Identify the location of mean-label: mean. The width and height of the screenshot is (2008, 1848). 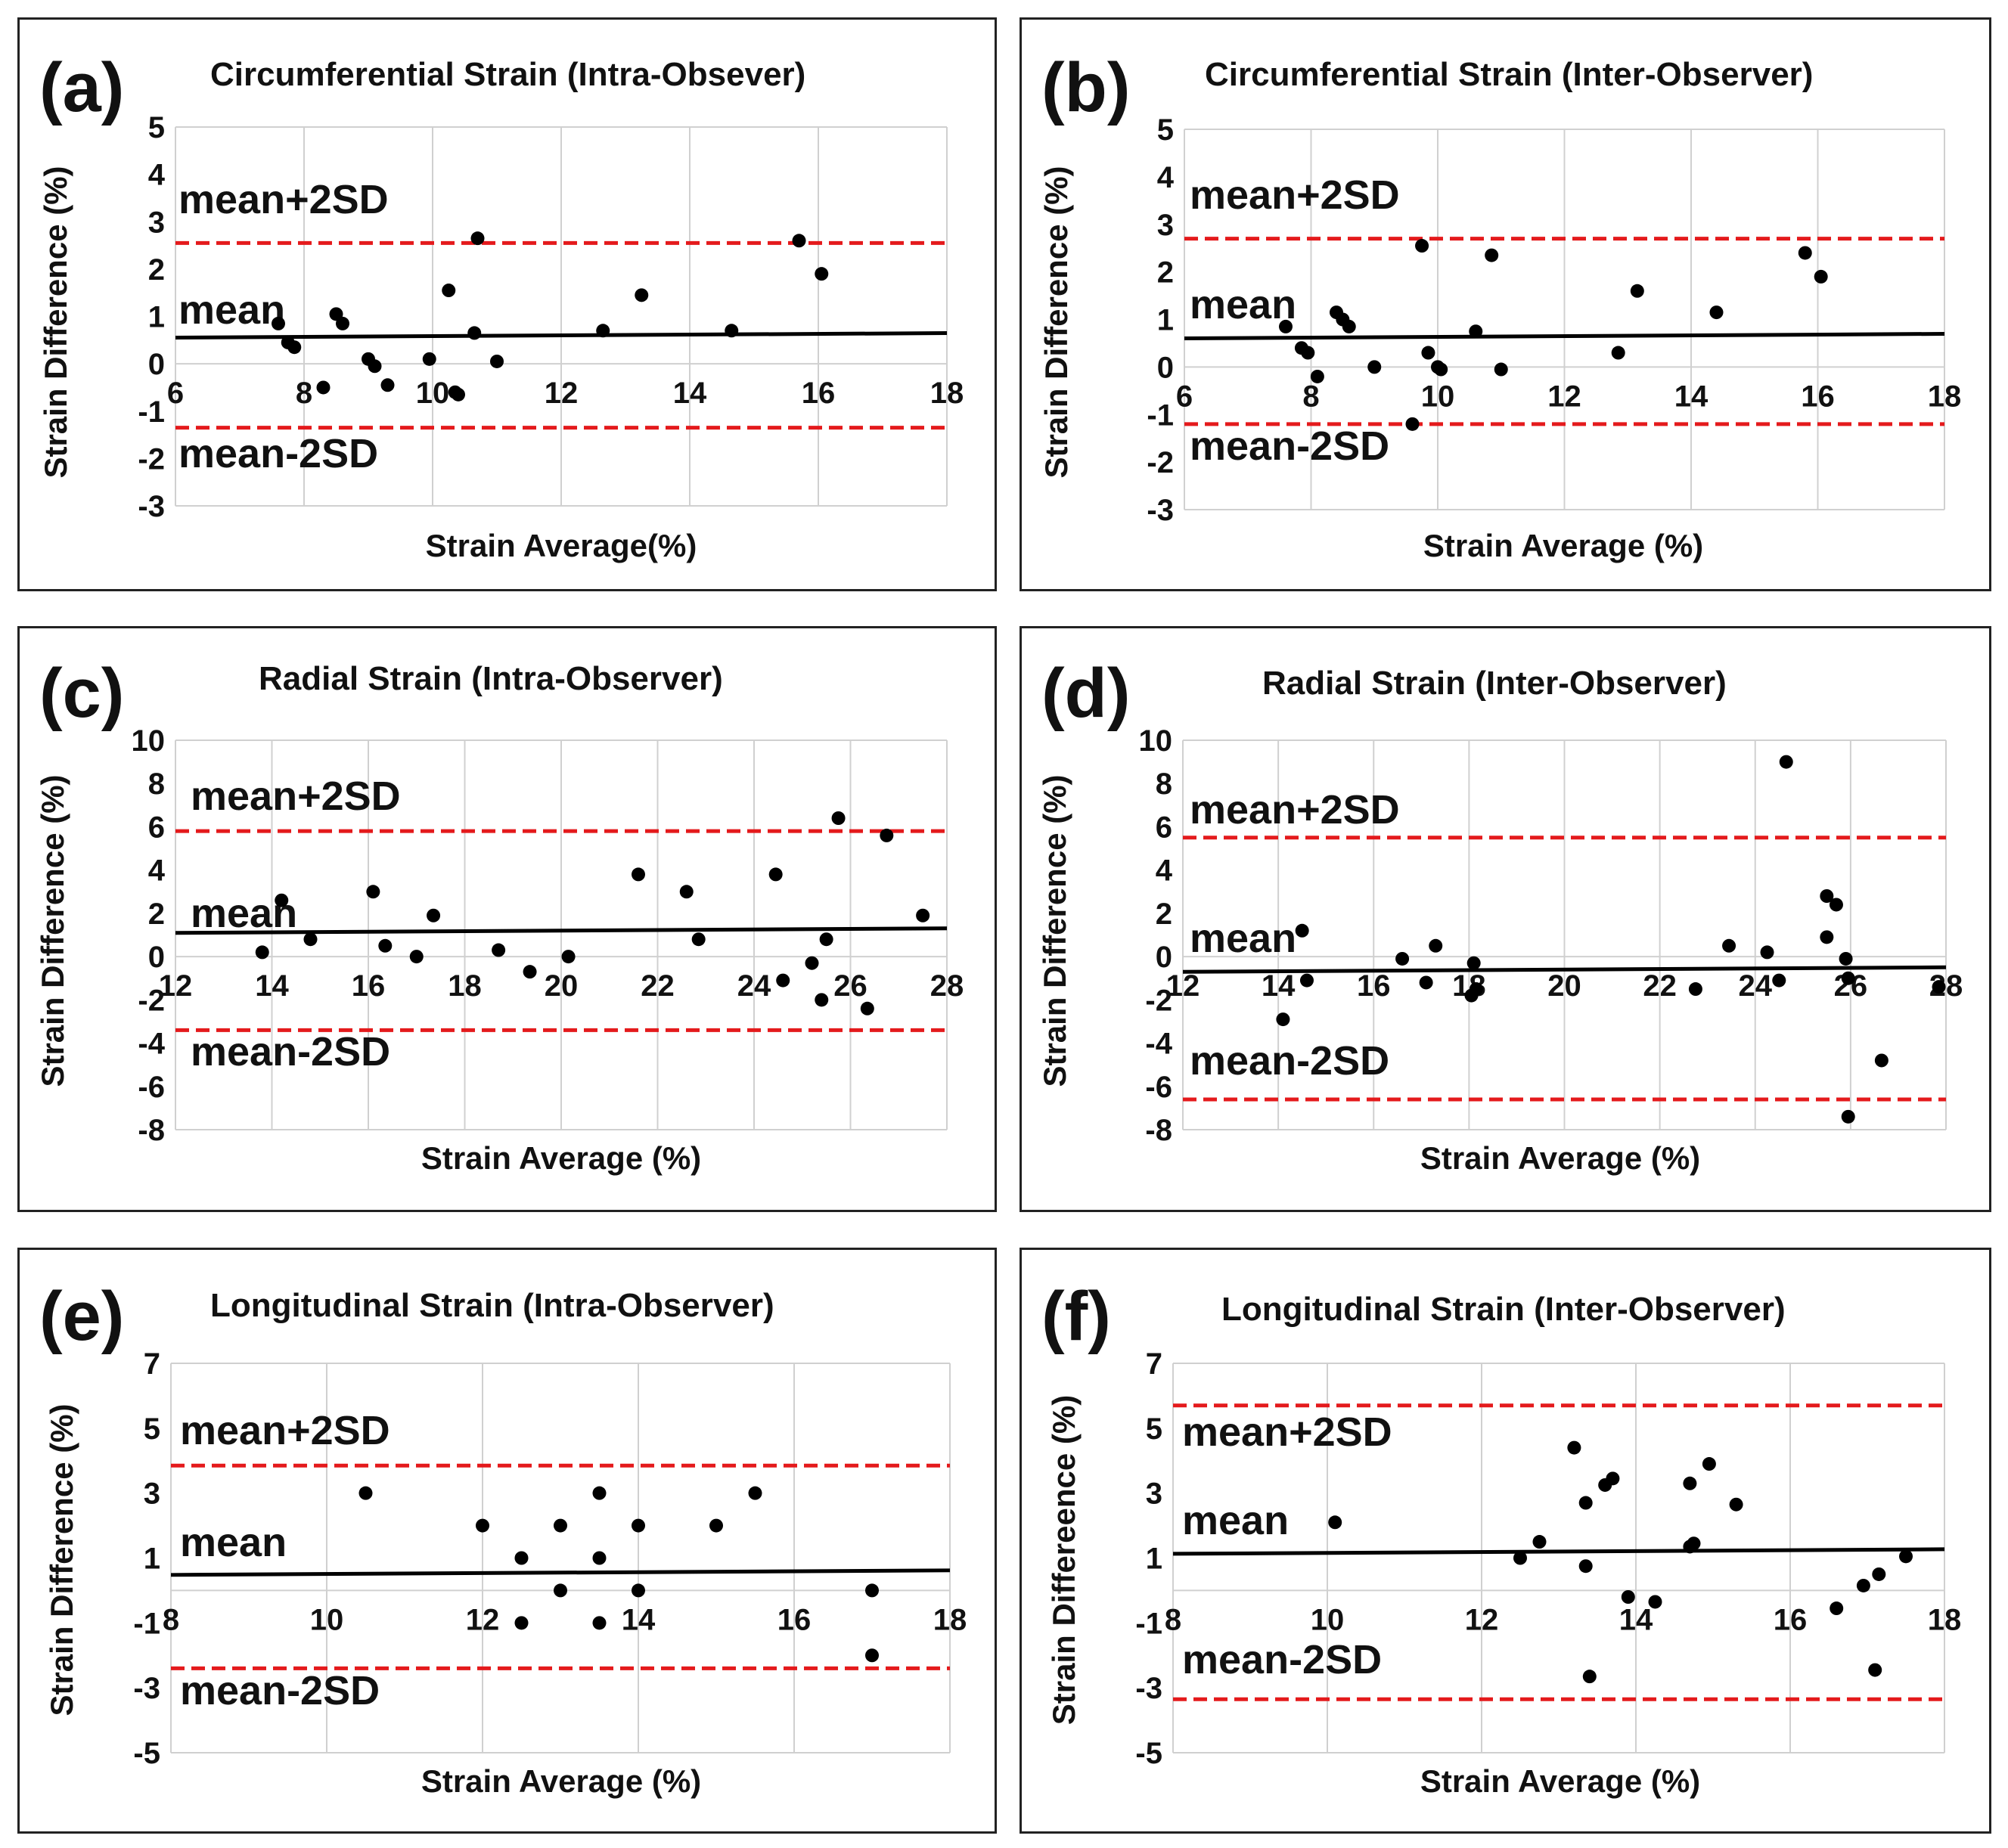
(1236, 1520).